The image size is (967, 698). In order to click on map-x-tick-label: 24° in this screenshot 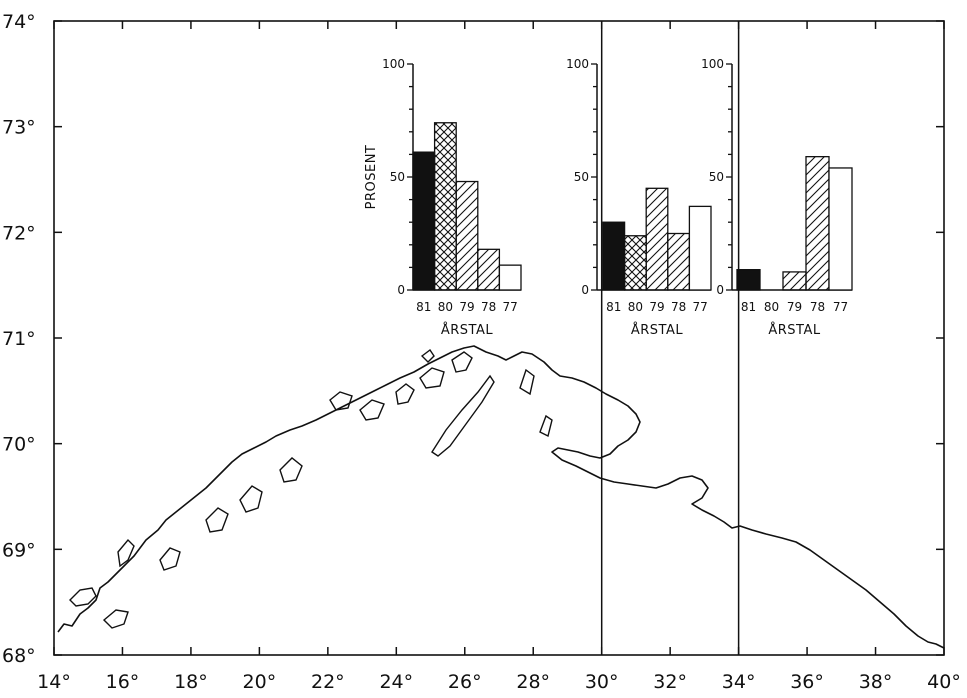, I will do `click(396, 682)`.